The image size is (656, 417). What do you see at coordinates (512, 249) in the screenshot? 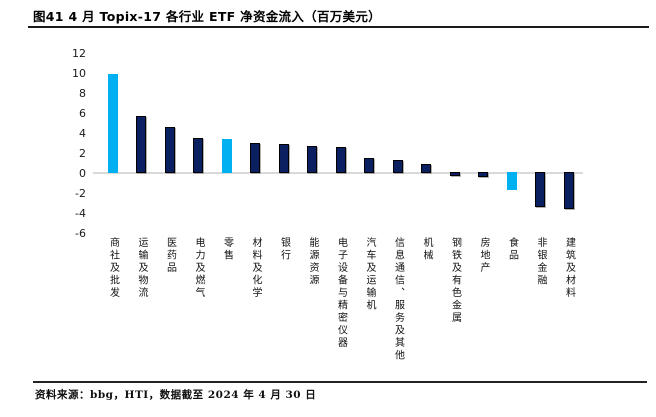
I see `x-axis-label: 食品` at bounding box center [512, 249].